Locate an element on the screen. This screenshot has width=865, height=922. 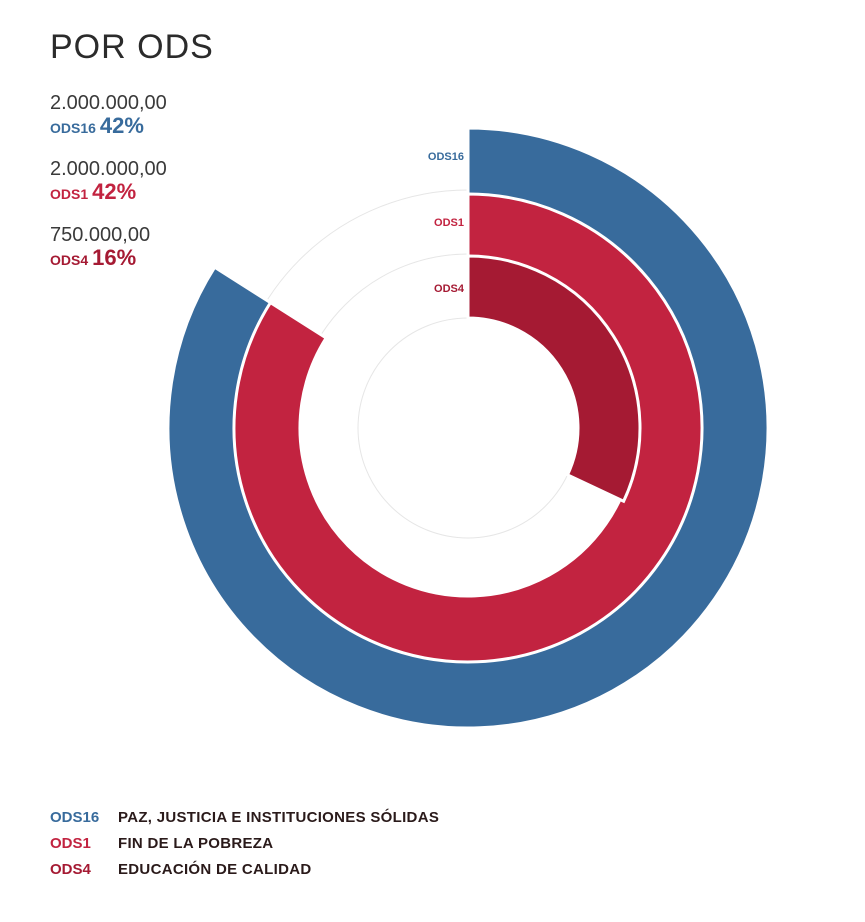
bar-ods4 is located at coordinates (554, 379).